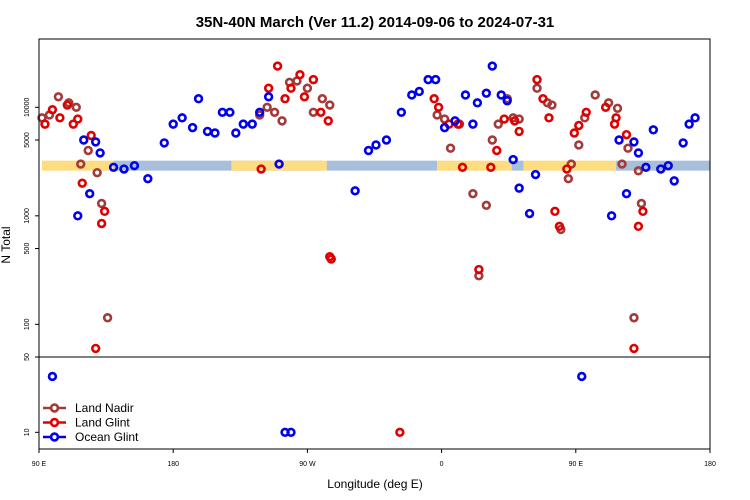  What do you see at coordinates (27, 432) in the screenshot?
I see `y-tick-label: 10` at bounding box center [27, 432].